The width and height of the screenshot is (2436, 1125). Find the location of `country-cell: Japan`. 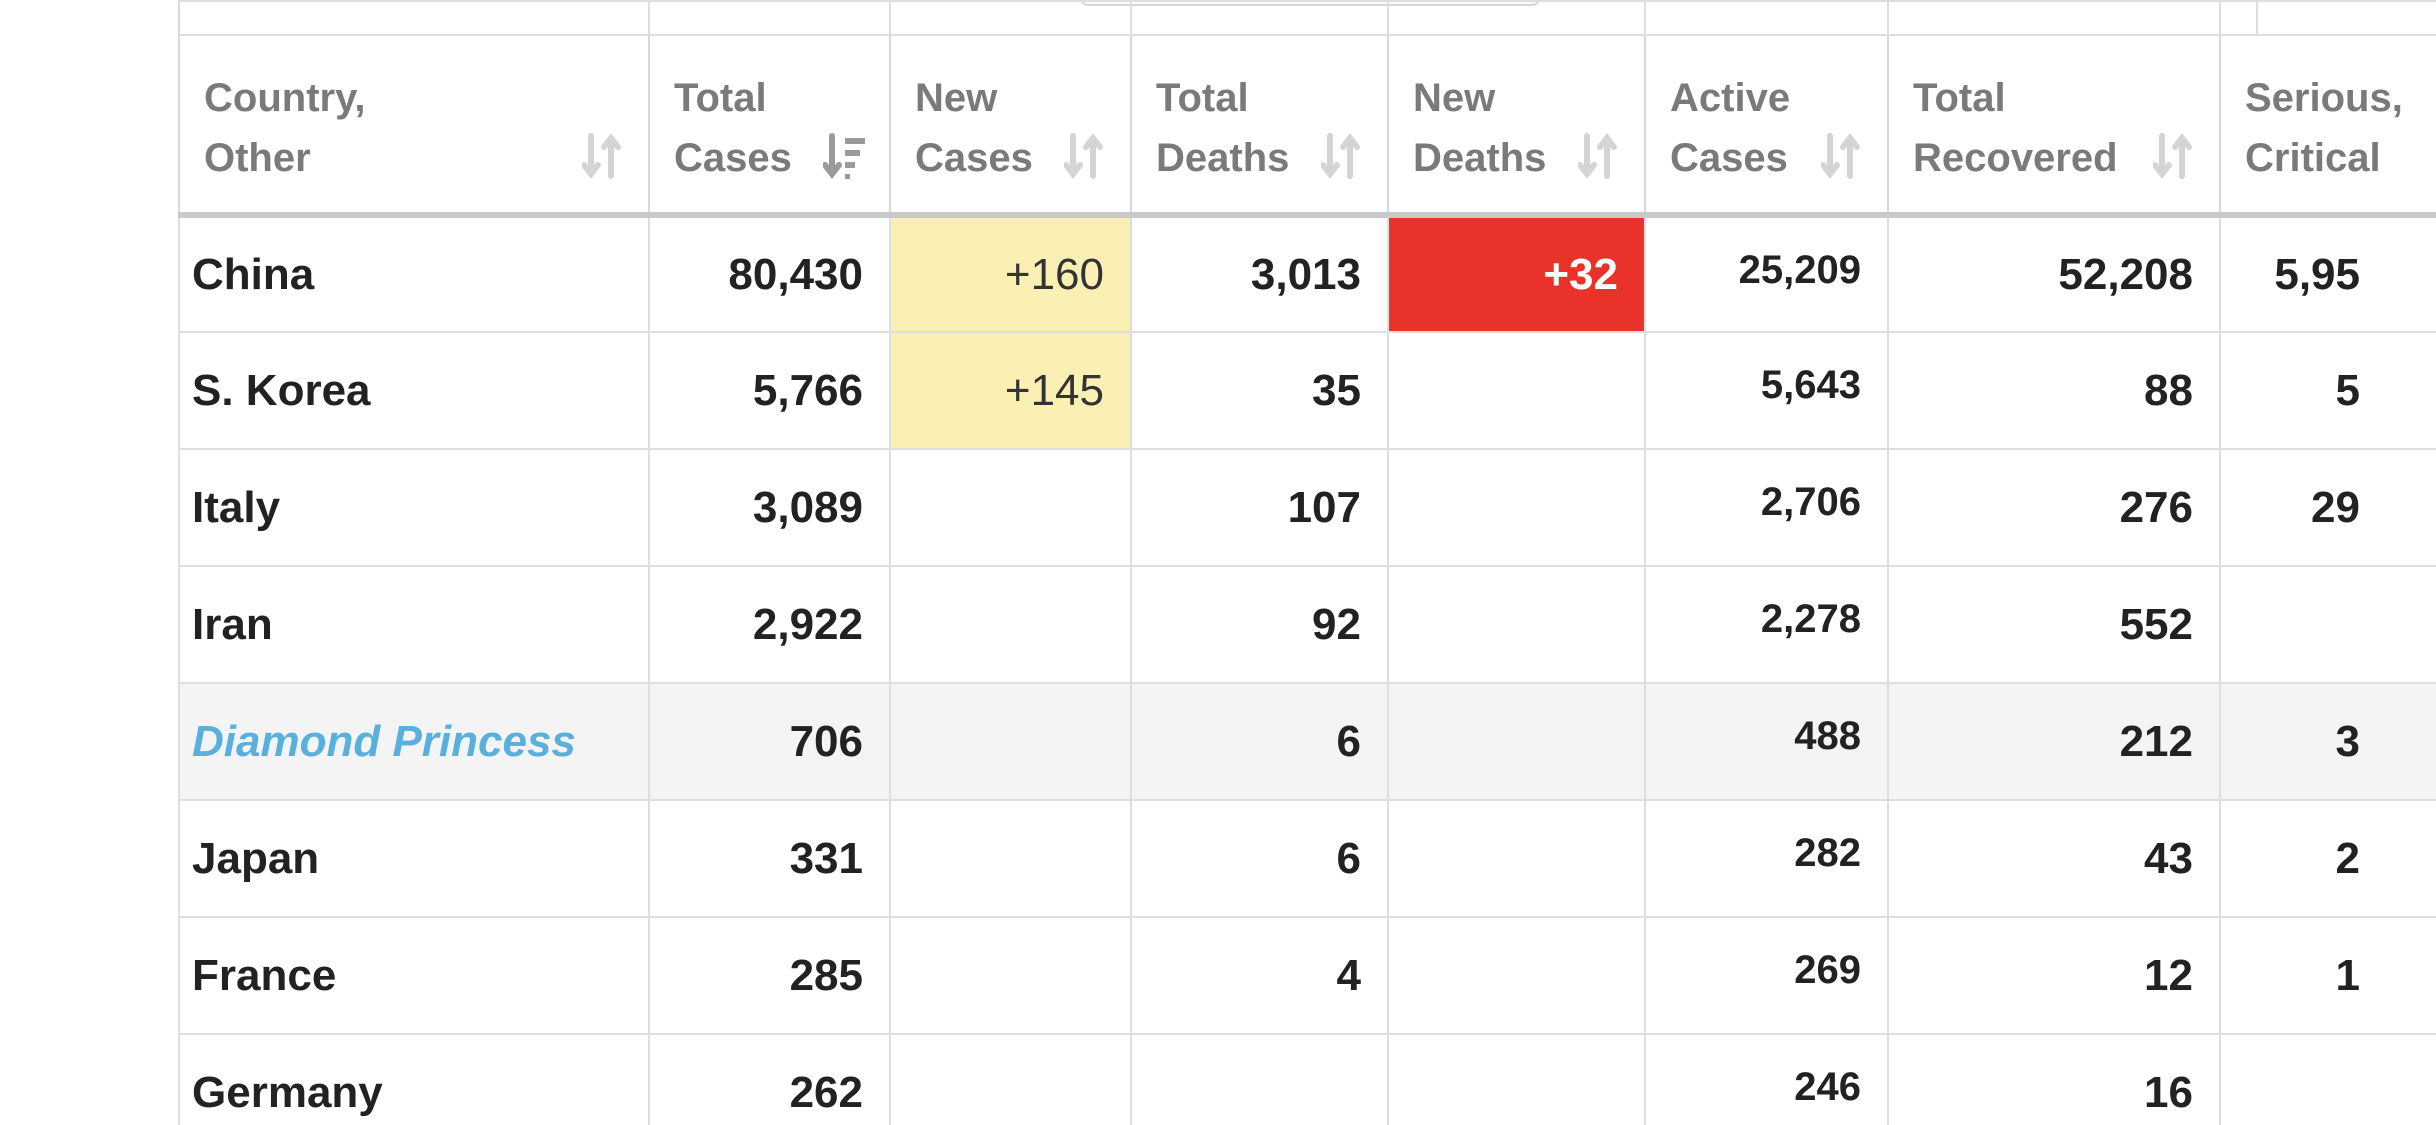

country-cell: Japan is located at coordinates (414, 858).